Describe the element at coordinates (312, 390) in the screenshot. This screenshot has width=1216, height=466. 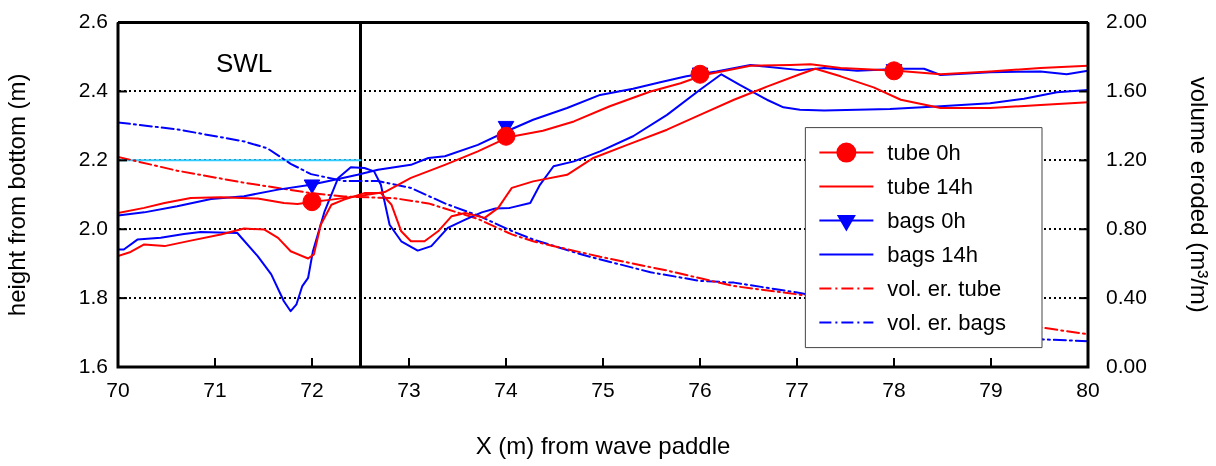
I see `x-tick-label: 72` at that location.